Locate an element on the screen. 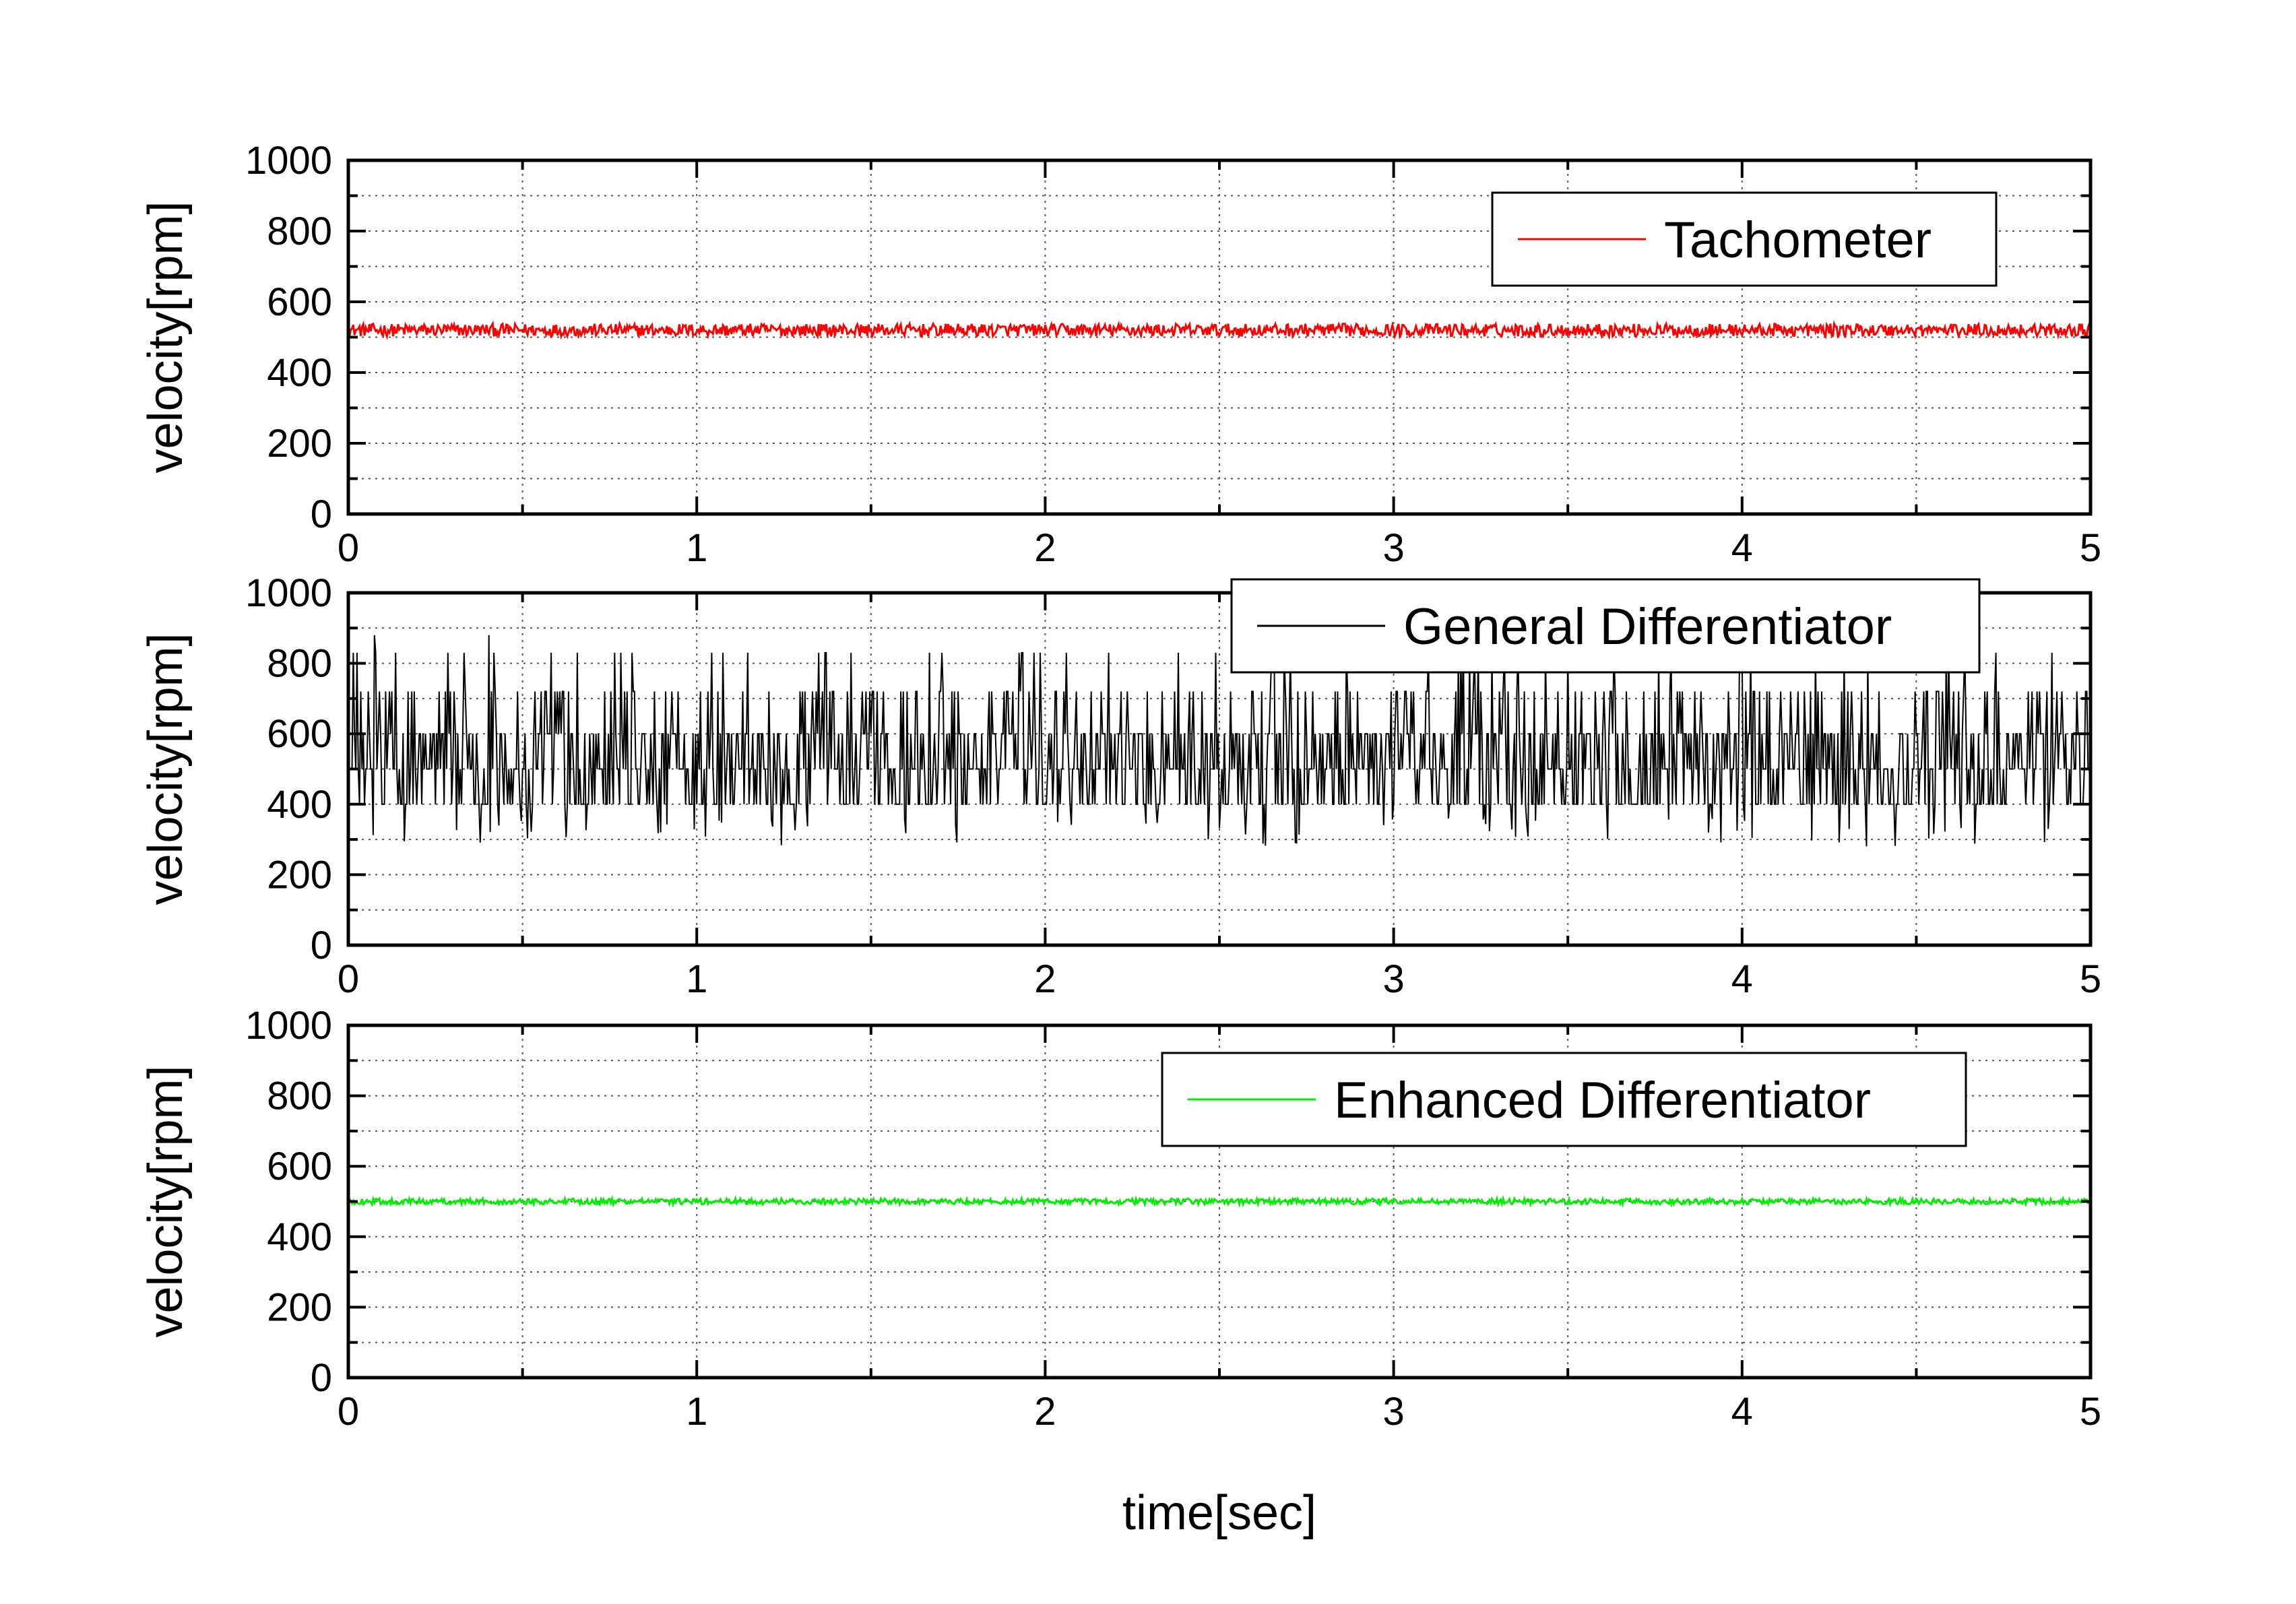  legend-label: General Differentiator is located at coordinates (1647, 626).